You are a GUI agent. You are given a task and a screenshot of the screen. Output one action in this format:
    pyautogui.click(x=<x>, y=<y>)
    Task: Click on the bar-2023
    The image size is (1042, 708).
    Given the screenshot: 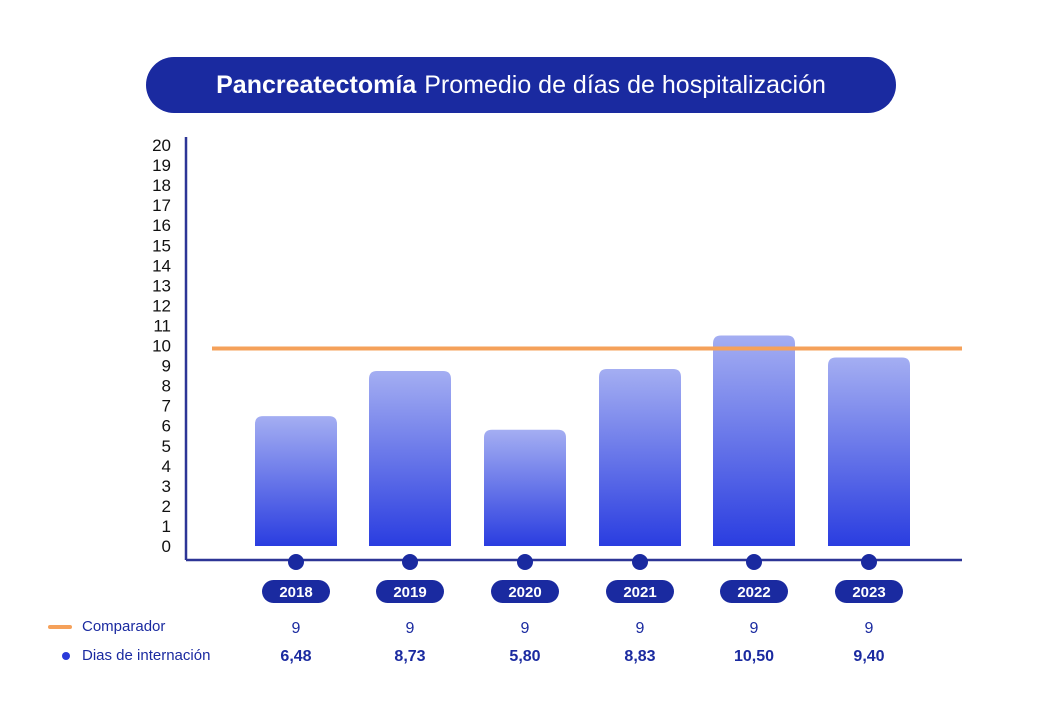 What is the action you would take?
    pyautogui.click(x=869, y=451)
    